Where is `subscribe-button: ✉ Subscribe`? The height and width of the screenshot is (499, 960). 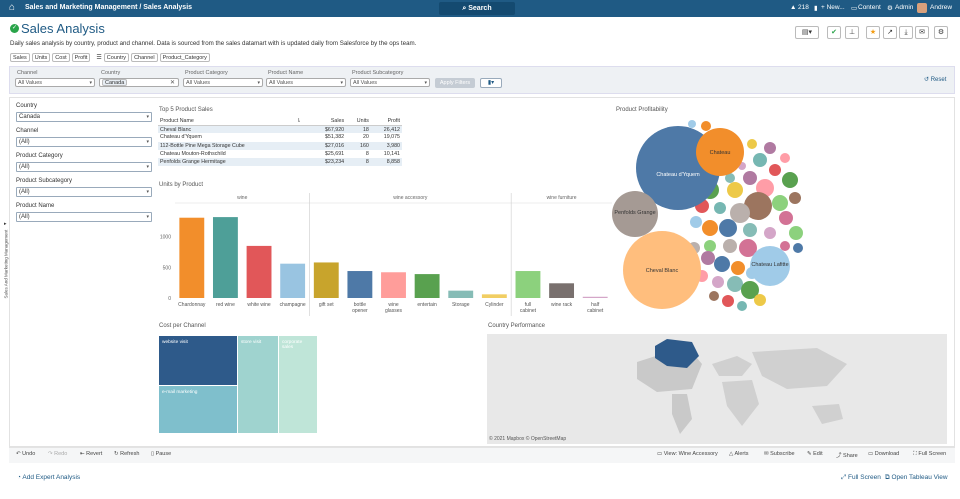 subscribe-button: ✉ Subscribe is located at coordinates (779, 454).